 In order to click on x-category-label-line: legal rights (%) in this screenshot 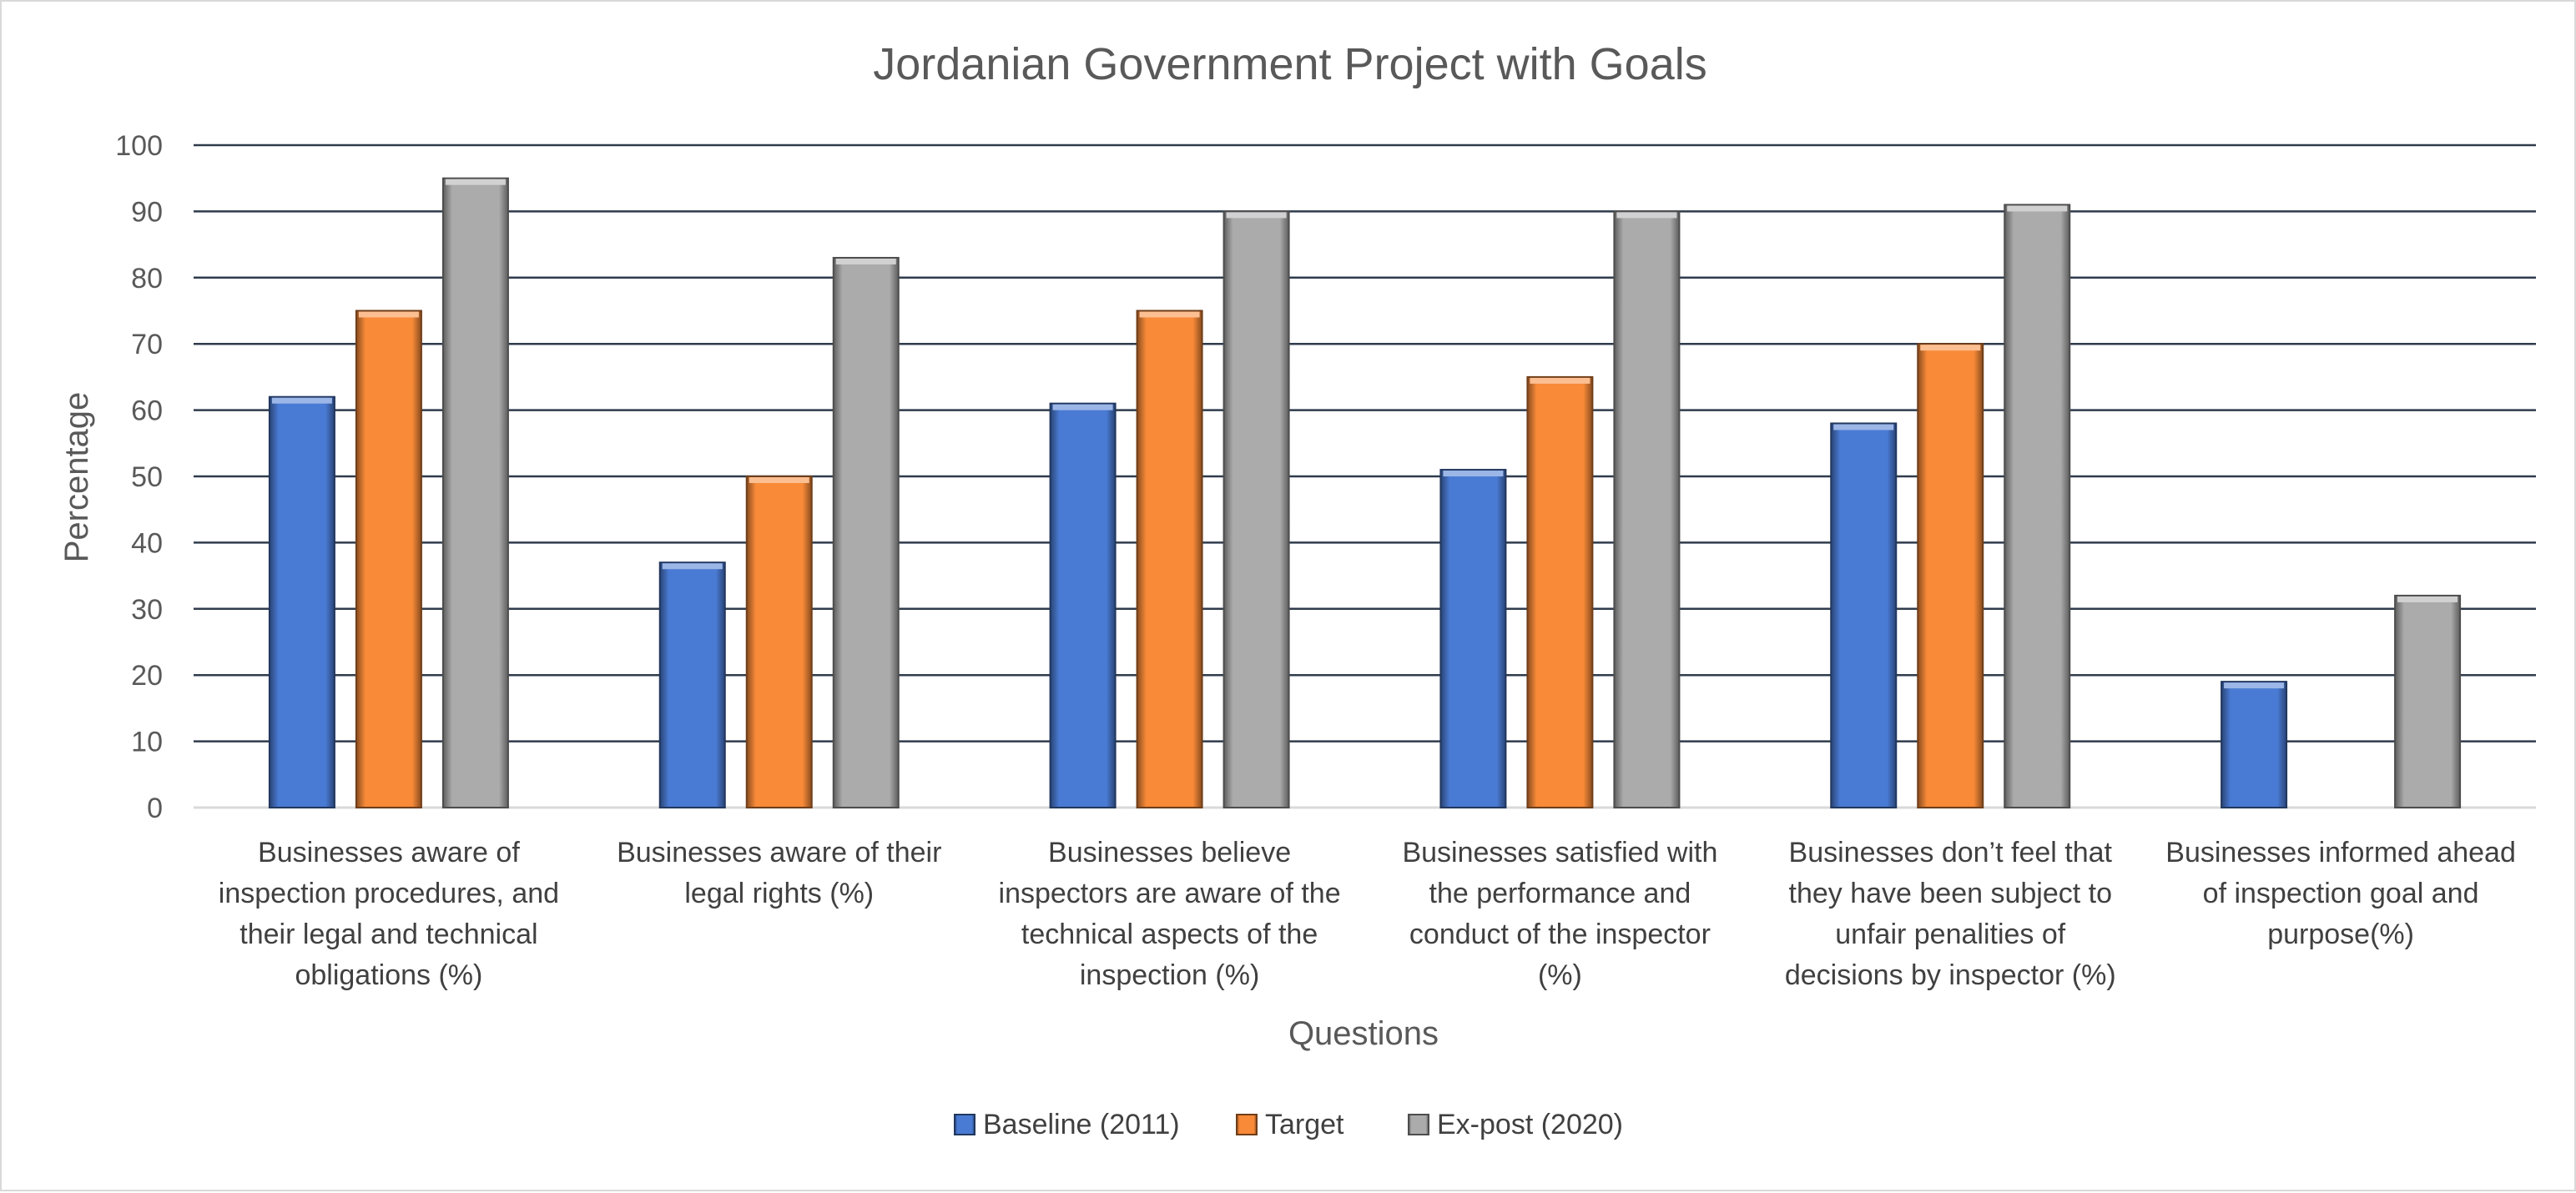, I will do `click(779, 893)`.